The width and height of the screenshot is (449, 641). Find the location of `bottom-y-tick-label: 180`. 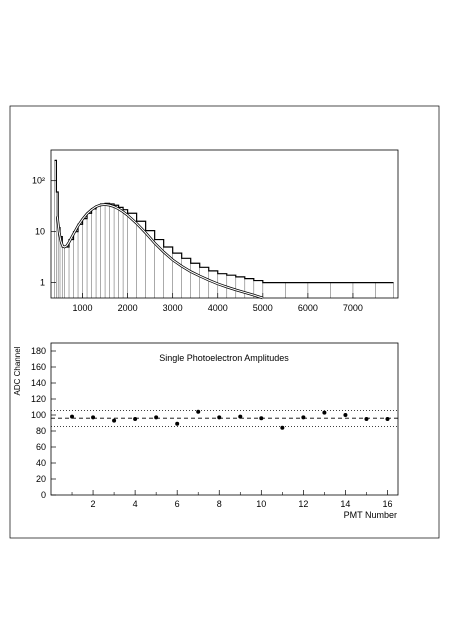

bottom-y-tick-label: 180 is located at coordinates (38, 351).